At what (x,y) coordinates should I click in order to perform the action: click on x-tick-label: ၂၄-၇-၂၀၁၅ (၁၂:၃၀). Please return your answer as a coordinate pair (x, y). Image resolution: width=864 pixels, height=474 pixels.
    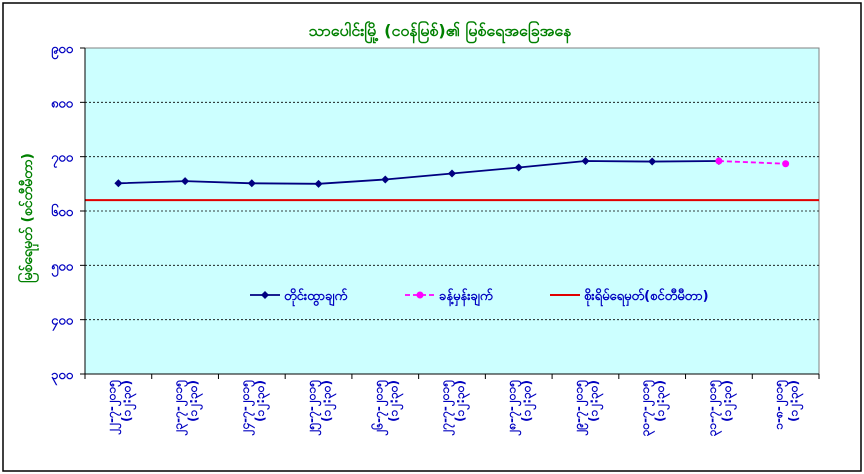
    Looking at the image, I should click on (254, 408).